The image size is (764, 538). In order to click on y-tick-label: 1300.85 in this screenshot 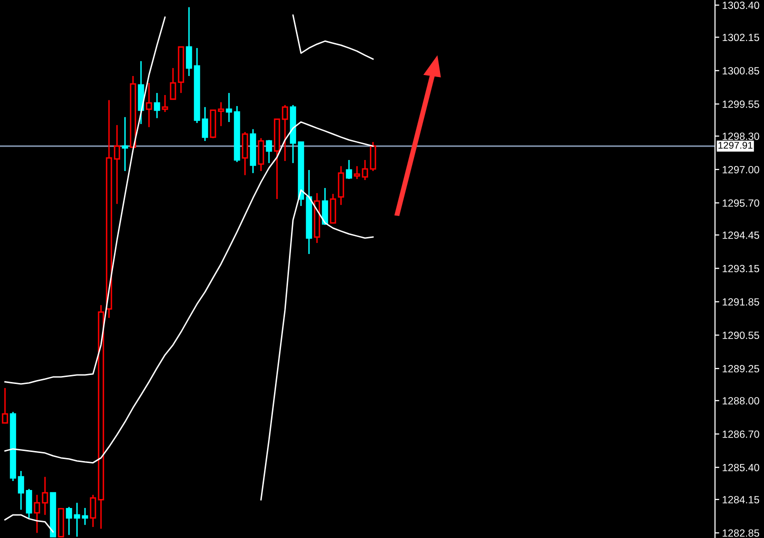, I will do `click(741, 70)`.